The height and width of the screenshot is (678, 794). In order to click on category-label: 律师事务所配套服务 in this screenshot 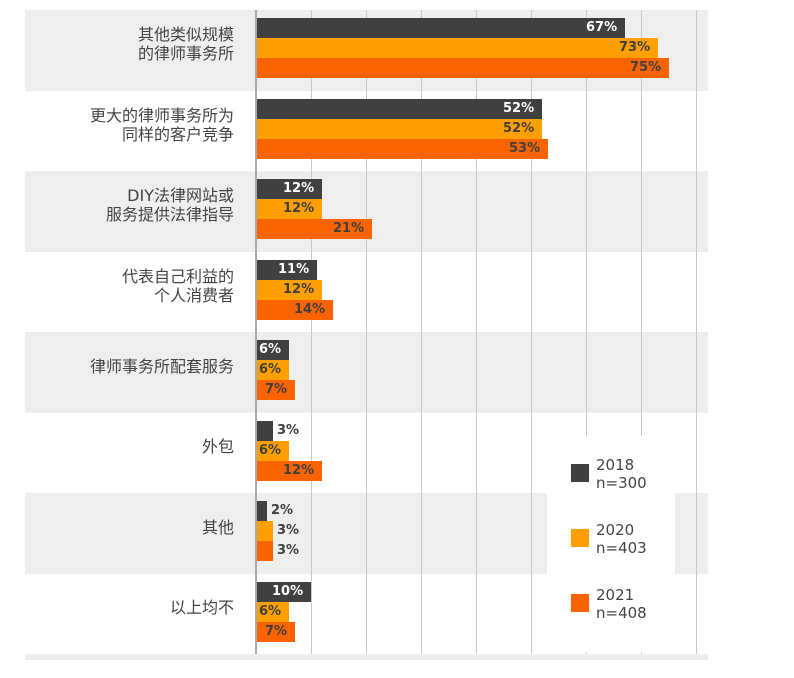, I will do `click(124, 366)`.